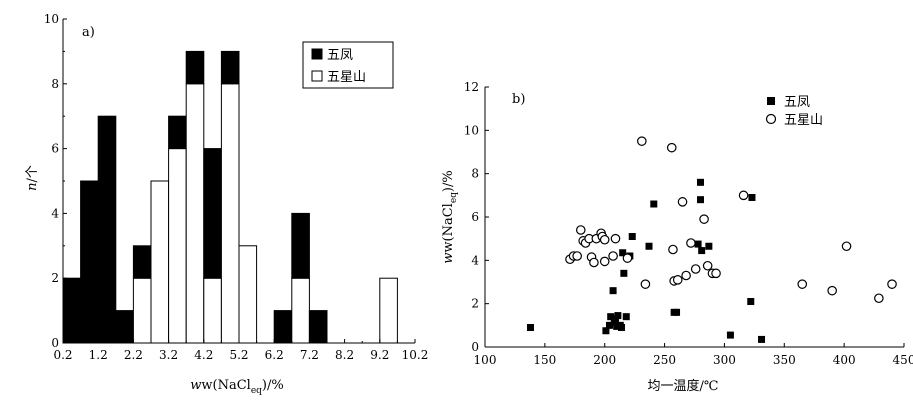 The image size is (913, 401). I want to click on histogram-x-tick-label: 10.2, so click(415, 355).